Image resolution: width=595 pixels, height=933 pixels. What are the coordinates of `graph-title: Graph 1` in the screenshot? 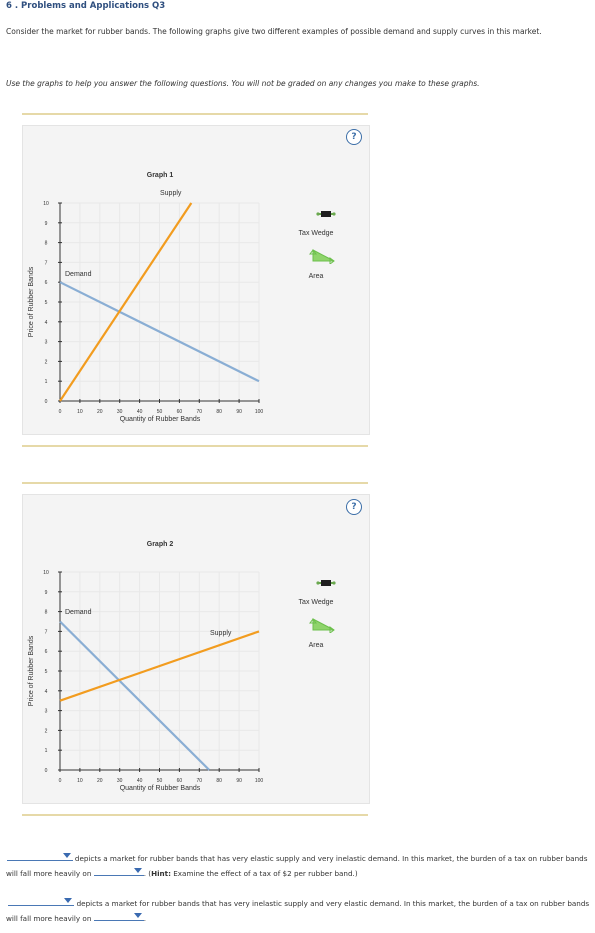 It's located at (160, 175).